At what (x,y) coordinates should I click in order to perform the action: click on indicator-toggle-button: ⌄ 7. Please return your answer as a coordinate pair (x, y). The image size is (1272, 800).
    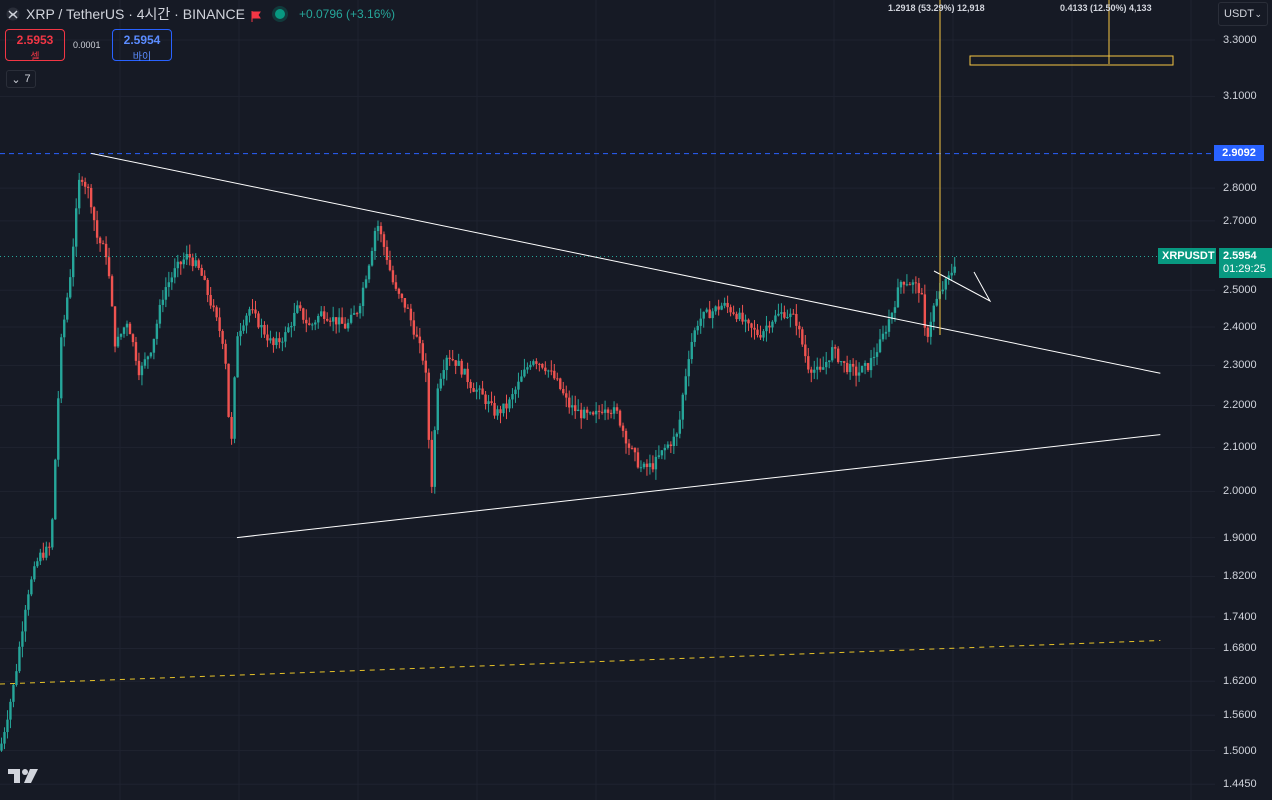
    Looking at the image, I should click on (21, 79).